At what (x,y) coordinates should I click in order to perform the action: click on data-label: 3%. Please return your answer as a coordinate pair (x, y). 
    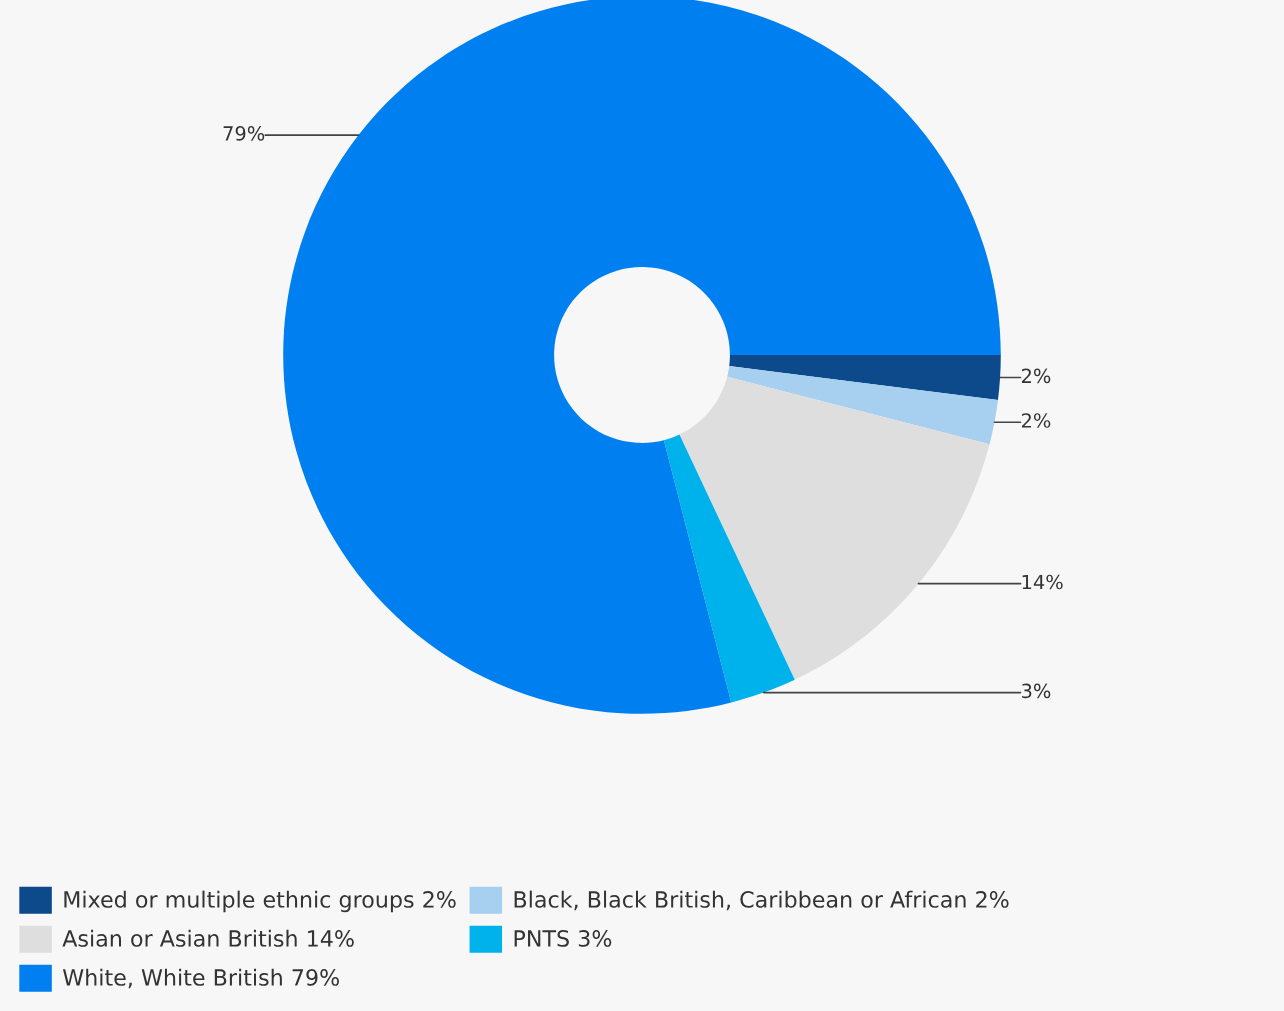
    Looking at the image, I should click on (1036, 691).